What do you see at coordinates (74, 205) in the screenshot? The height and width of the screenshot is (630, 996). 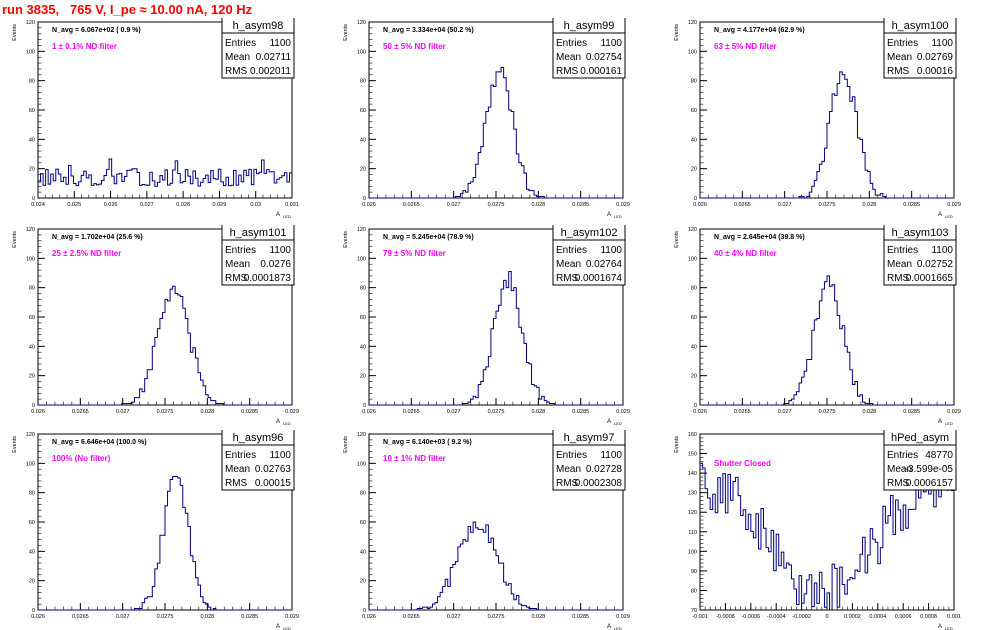 I see `x-tick-label: 0.025` at bounding box center [74, 205].